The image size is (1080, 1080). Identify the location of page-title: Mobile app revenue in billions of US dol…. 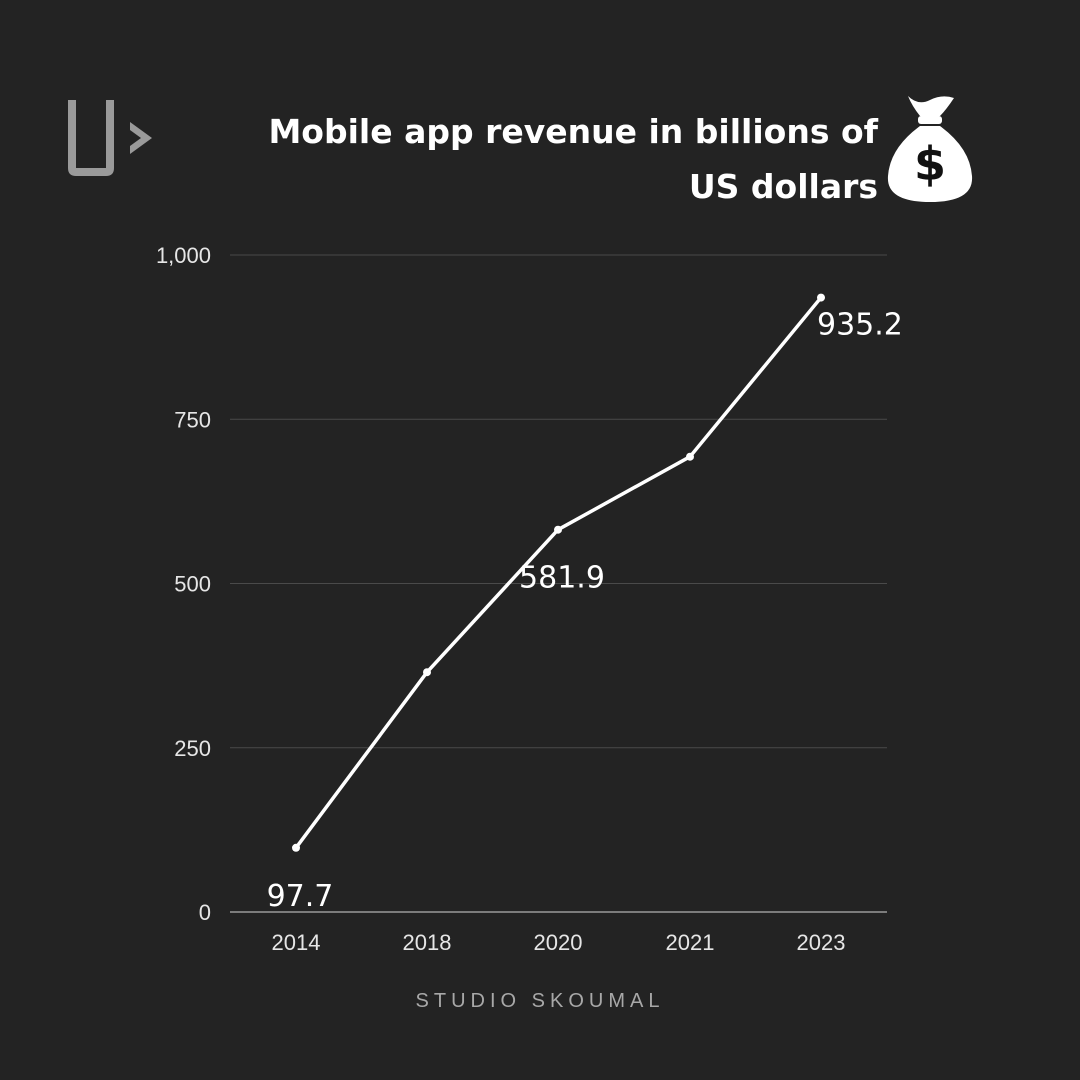
(573, 159).